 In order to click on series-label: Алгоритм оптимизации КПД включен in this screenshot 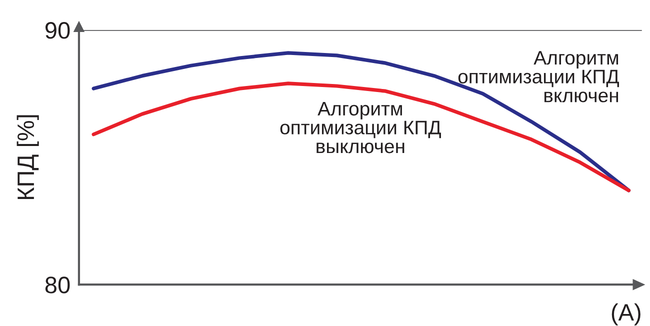, I will do `click(539, 76)`.